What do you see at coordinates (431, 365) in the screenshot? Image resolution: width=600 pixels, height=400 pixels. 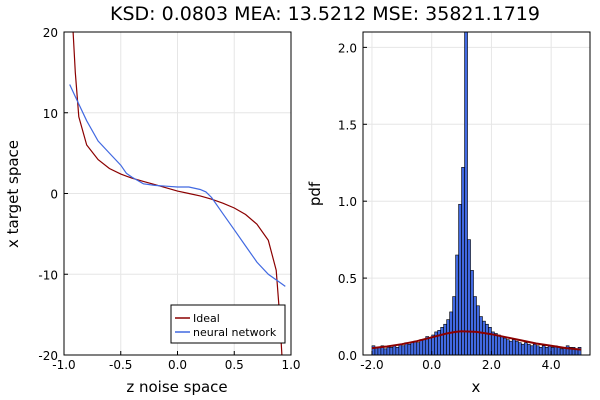 I see `right-xtick-label: 0.0` at bounding box center [431, 365].